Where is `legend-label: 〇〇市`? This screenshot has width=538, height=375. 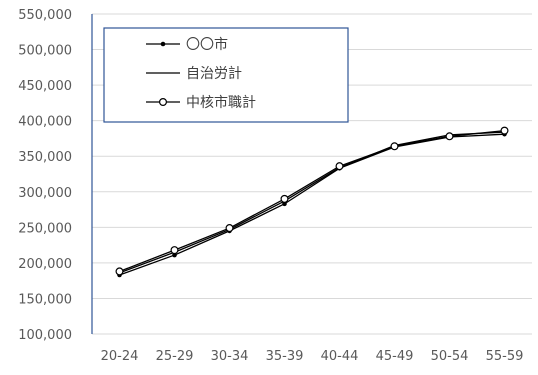
legend-label: 〇〇市 is located at coordinates (207, 44).